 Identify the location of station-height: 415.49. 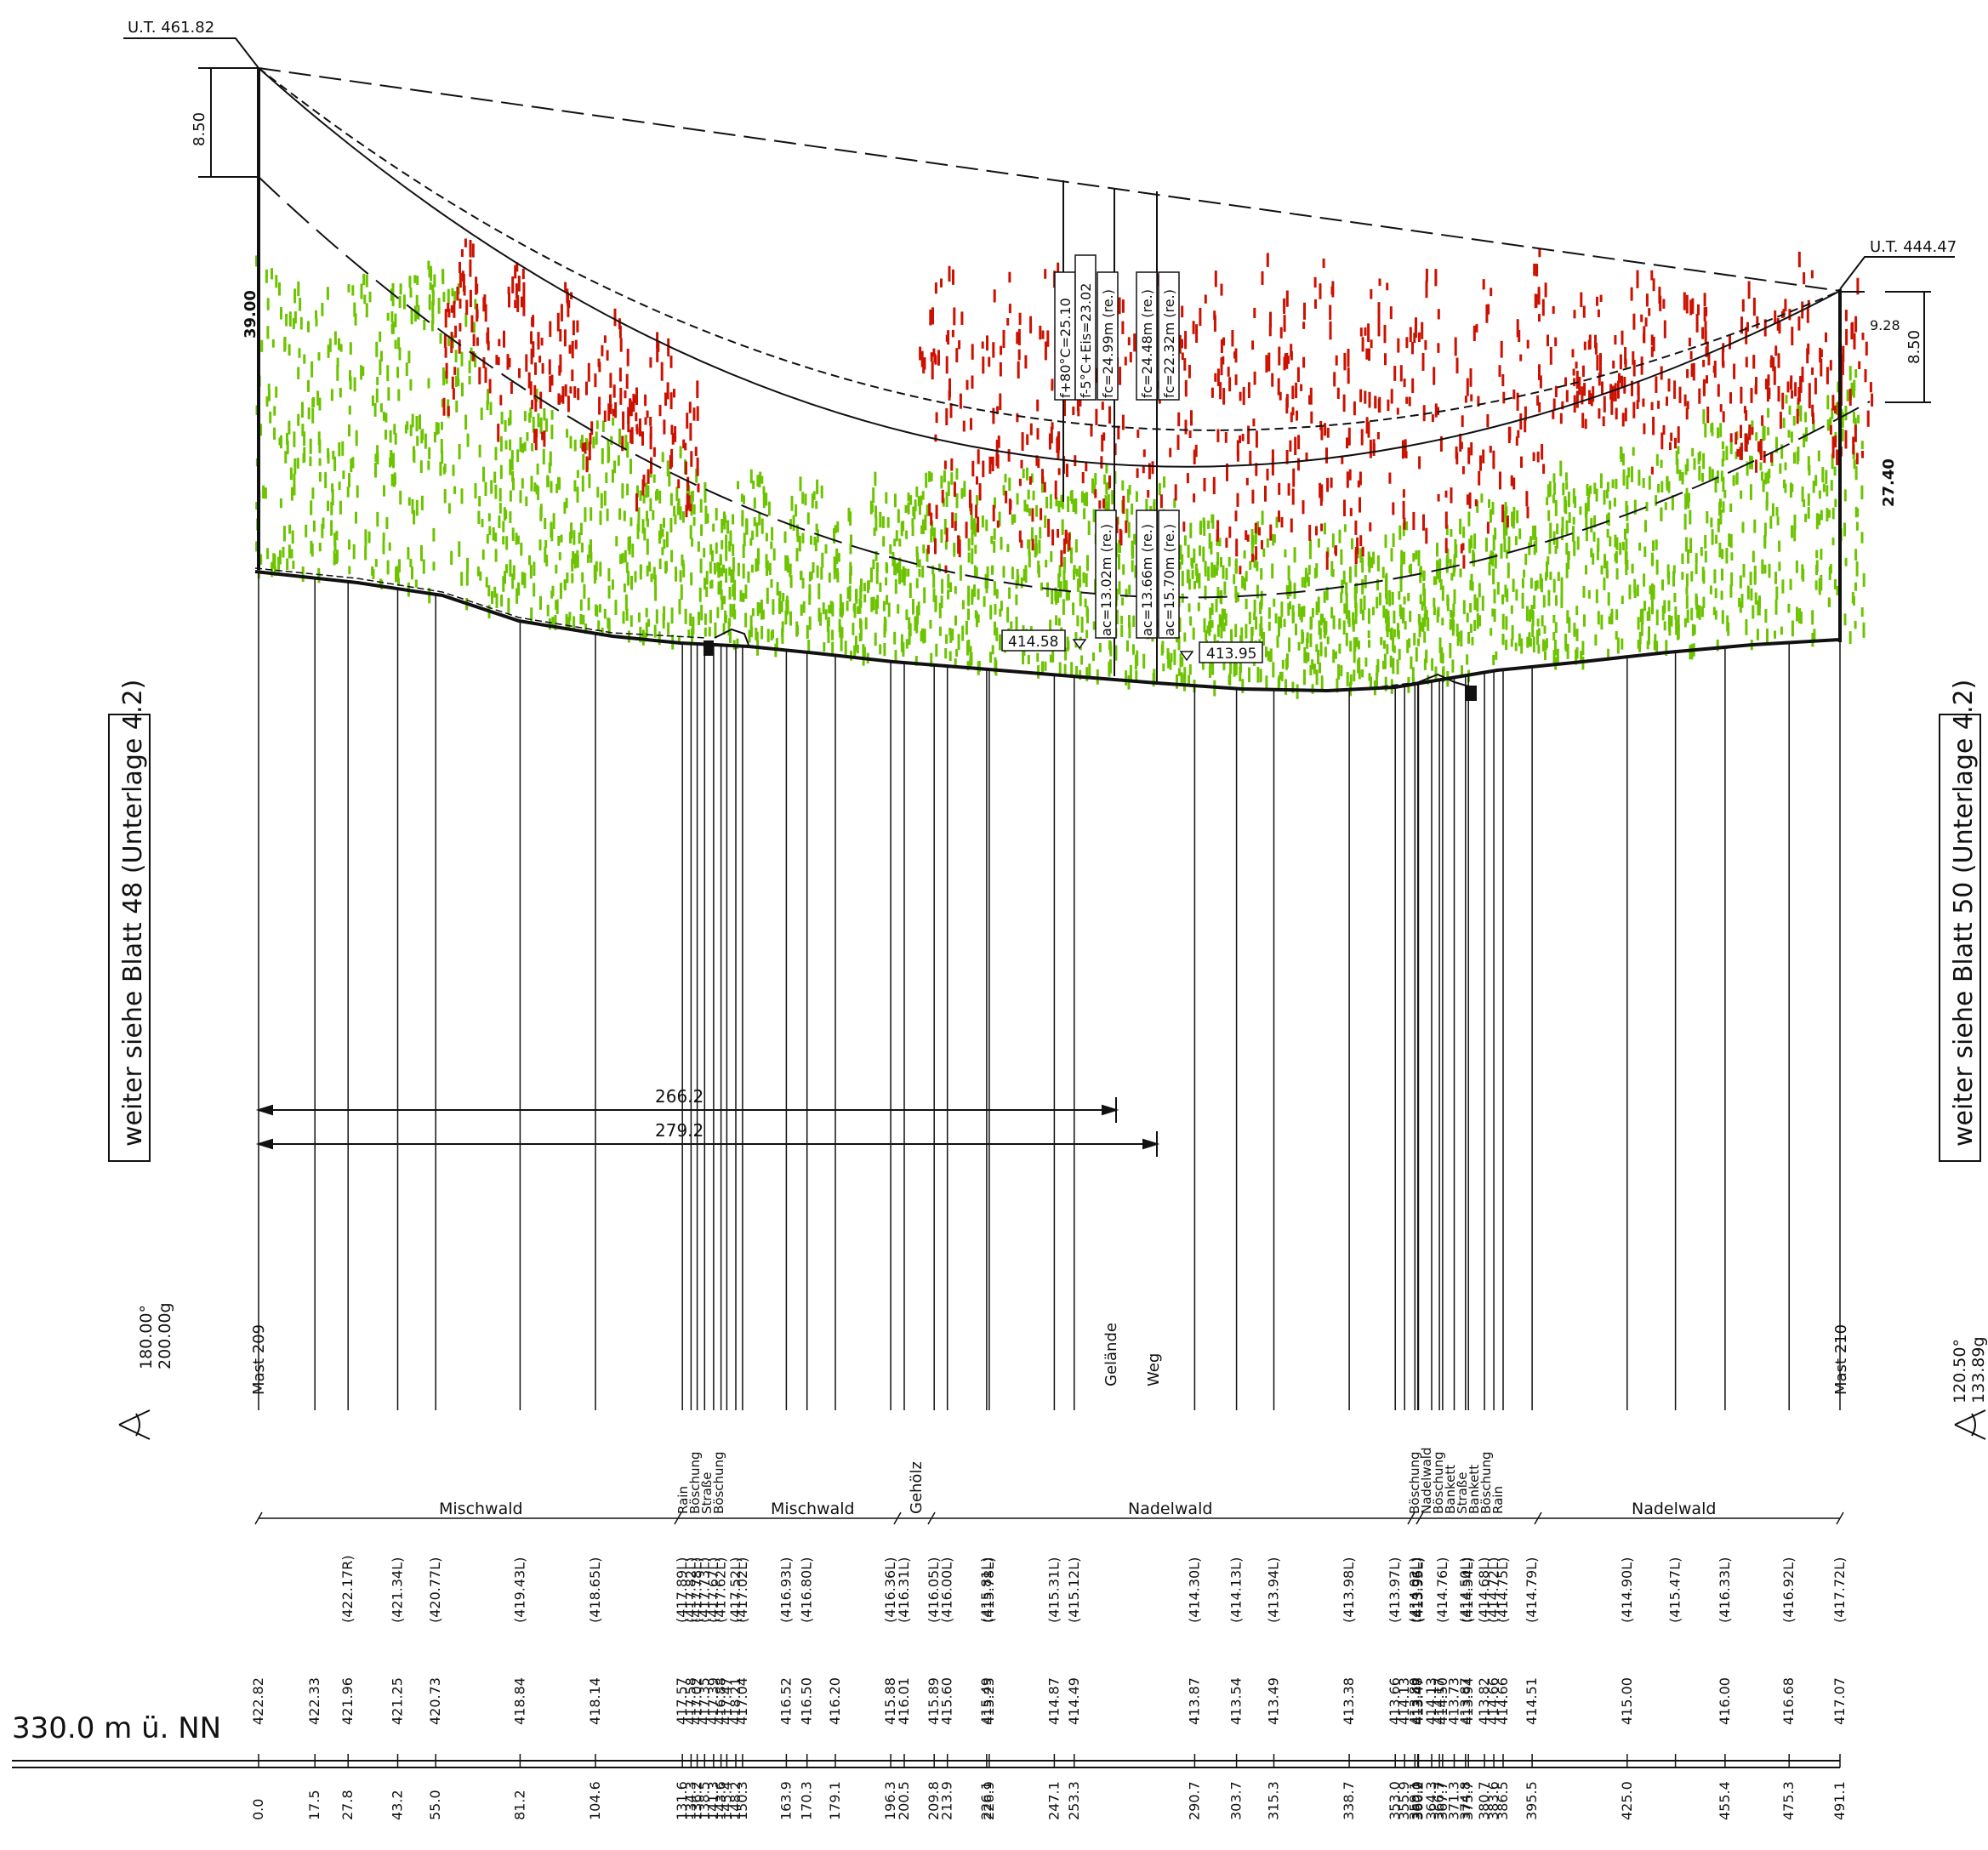
(986, 1701).